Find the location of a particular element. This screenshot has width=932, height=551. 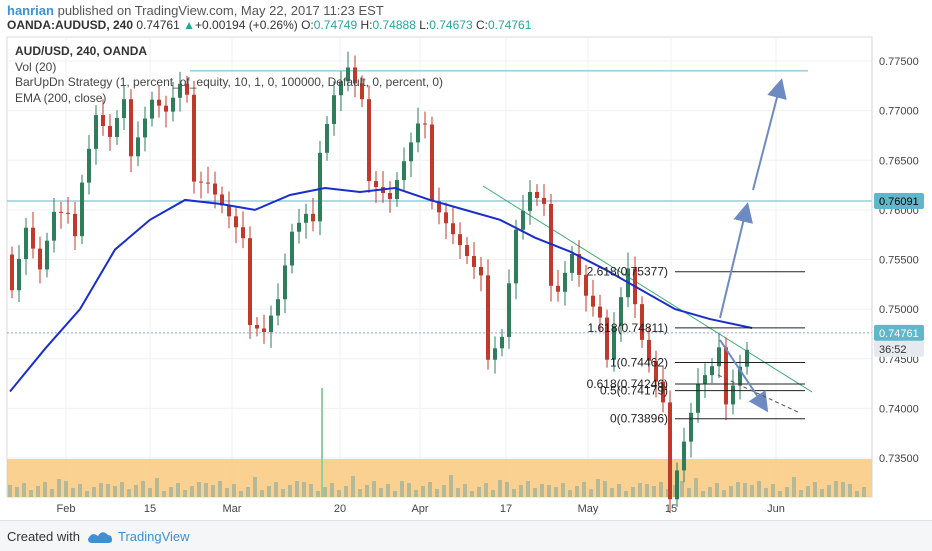

fib-label: 0.618(0.74246) is located at coordinates (627, 384).